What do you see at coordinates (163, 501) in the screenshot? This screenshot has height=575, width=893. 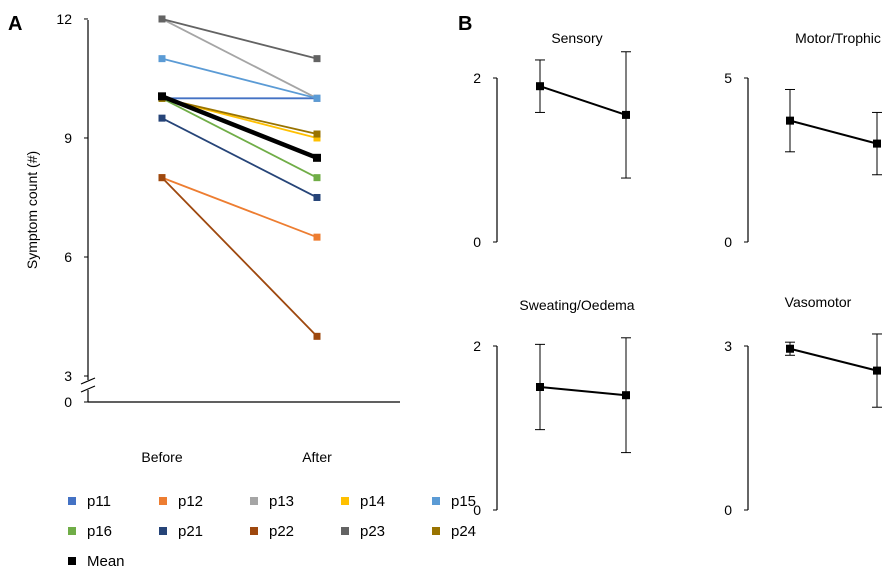 I see `legend-swatch-p12` at bounding box center [163, 501].